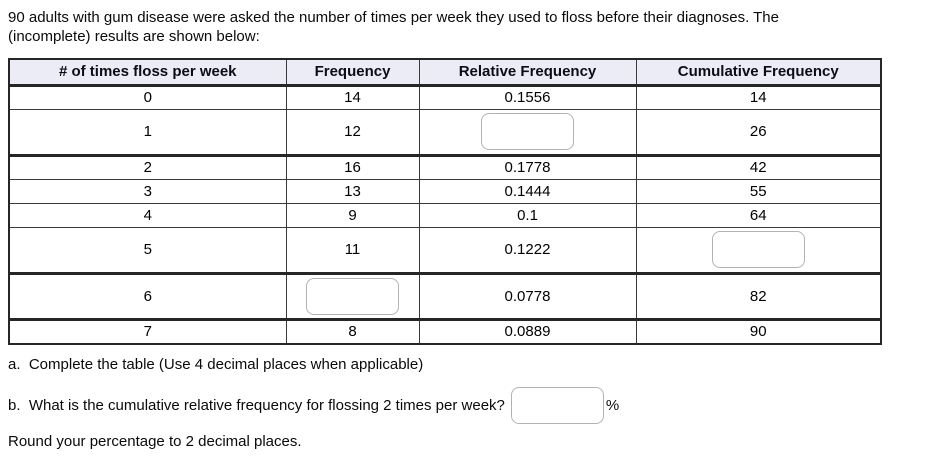 The height and width of the screenshot is (470, 935). I want to click on cell-times-6: 6, so click(147, 296).